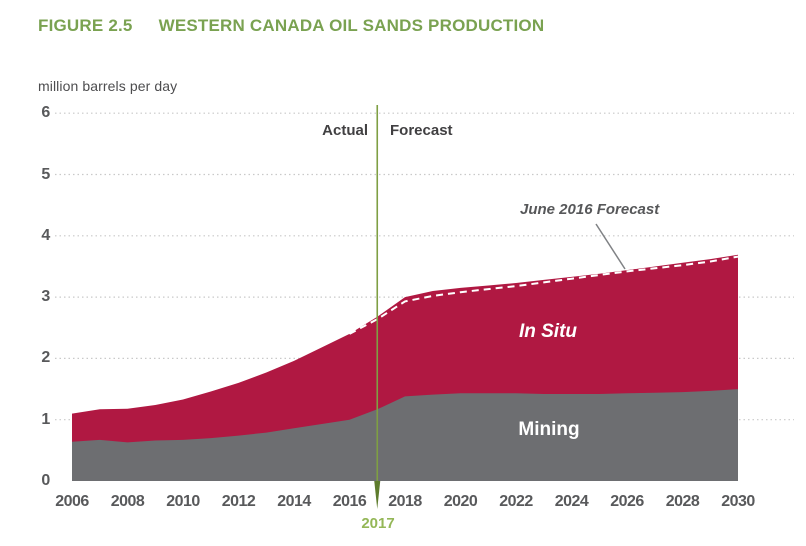  I want to click on y-tick-label: 6, so click(45, 113).